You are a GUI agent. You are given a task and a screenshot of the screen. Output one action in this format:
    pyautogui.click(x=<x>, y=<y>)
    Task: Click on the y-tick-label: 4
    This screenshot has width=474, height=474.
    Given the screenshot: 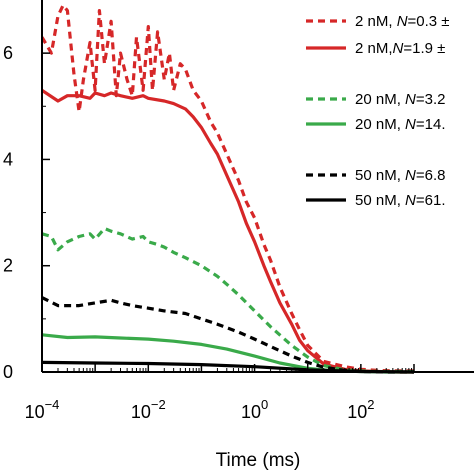 What is the action you would take?
    pyautogui.click(x=8, y=159)
    